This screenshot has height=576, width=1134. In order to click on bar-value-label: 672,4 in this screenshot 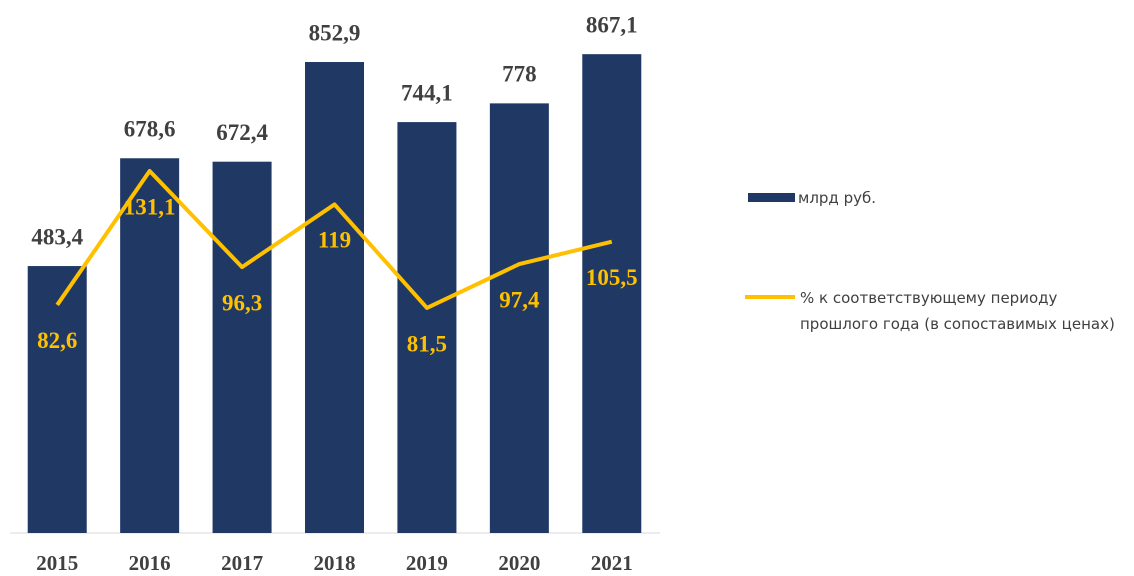, I will do `click(242, 132)`.